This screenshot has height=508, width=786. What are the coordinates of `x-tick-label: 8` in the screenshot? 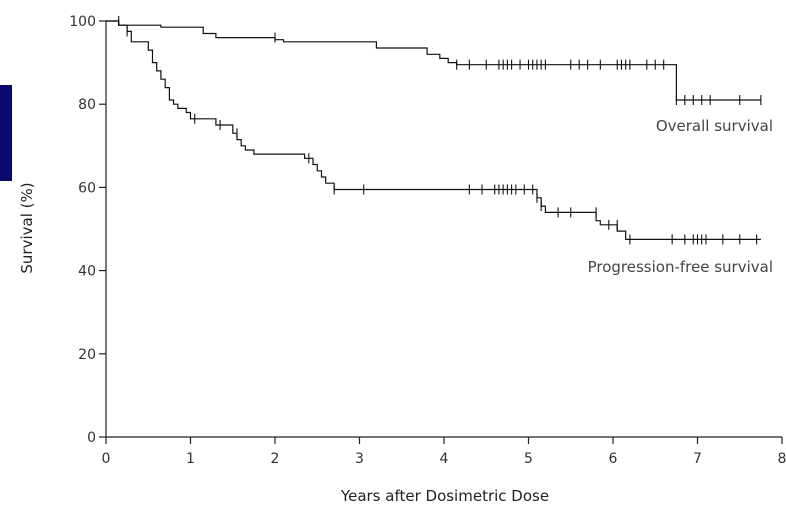 It's located at (782, 459).